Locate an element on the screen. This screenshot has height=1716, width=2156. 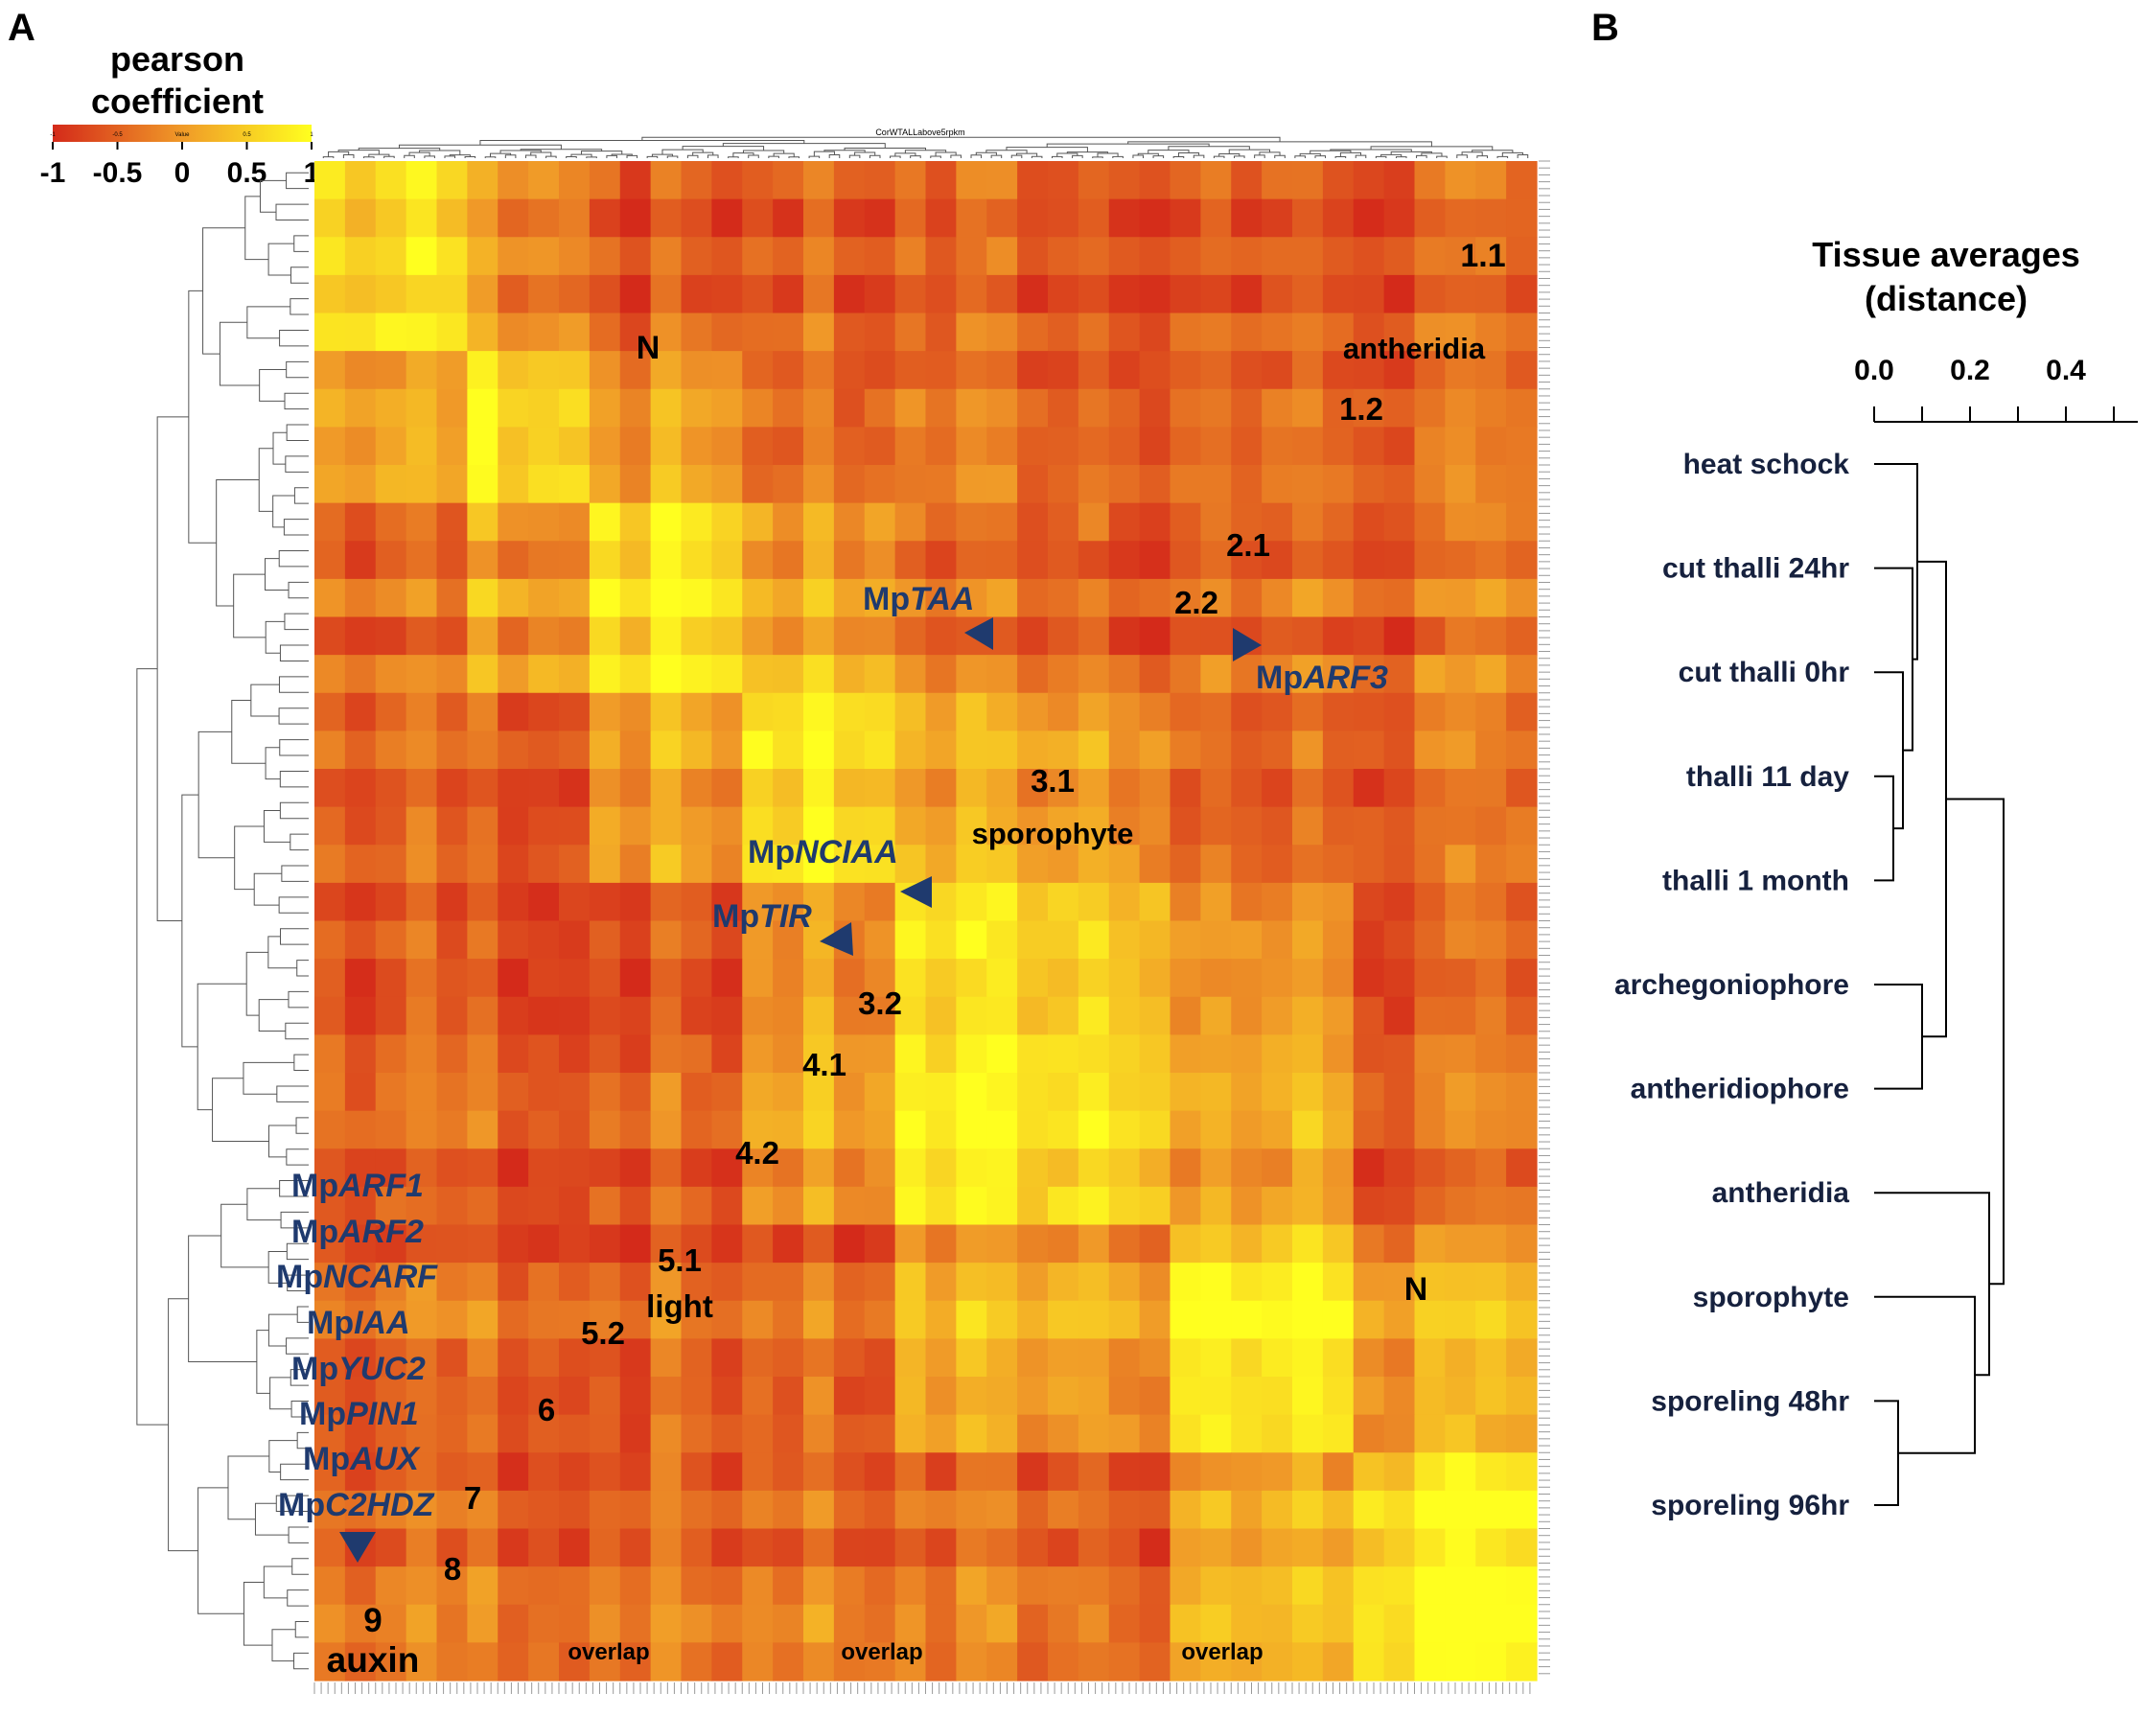
tissue-tree-branch is located at coordinates (1898, 1037).